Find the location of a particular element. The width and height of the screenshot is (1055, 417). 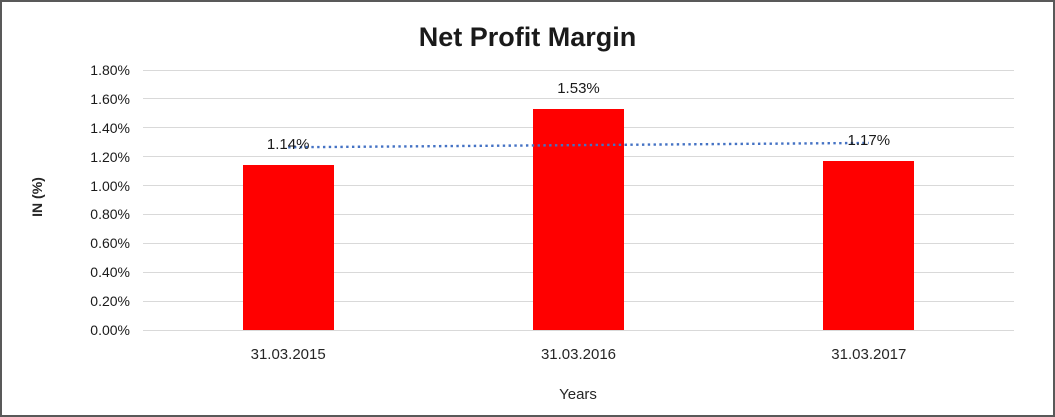

y-axis-tick-label: 1.40% is located at coordinates (110, 127).